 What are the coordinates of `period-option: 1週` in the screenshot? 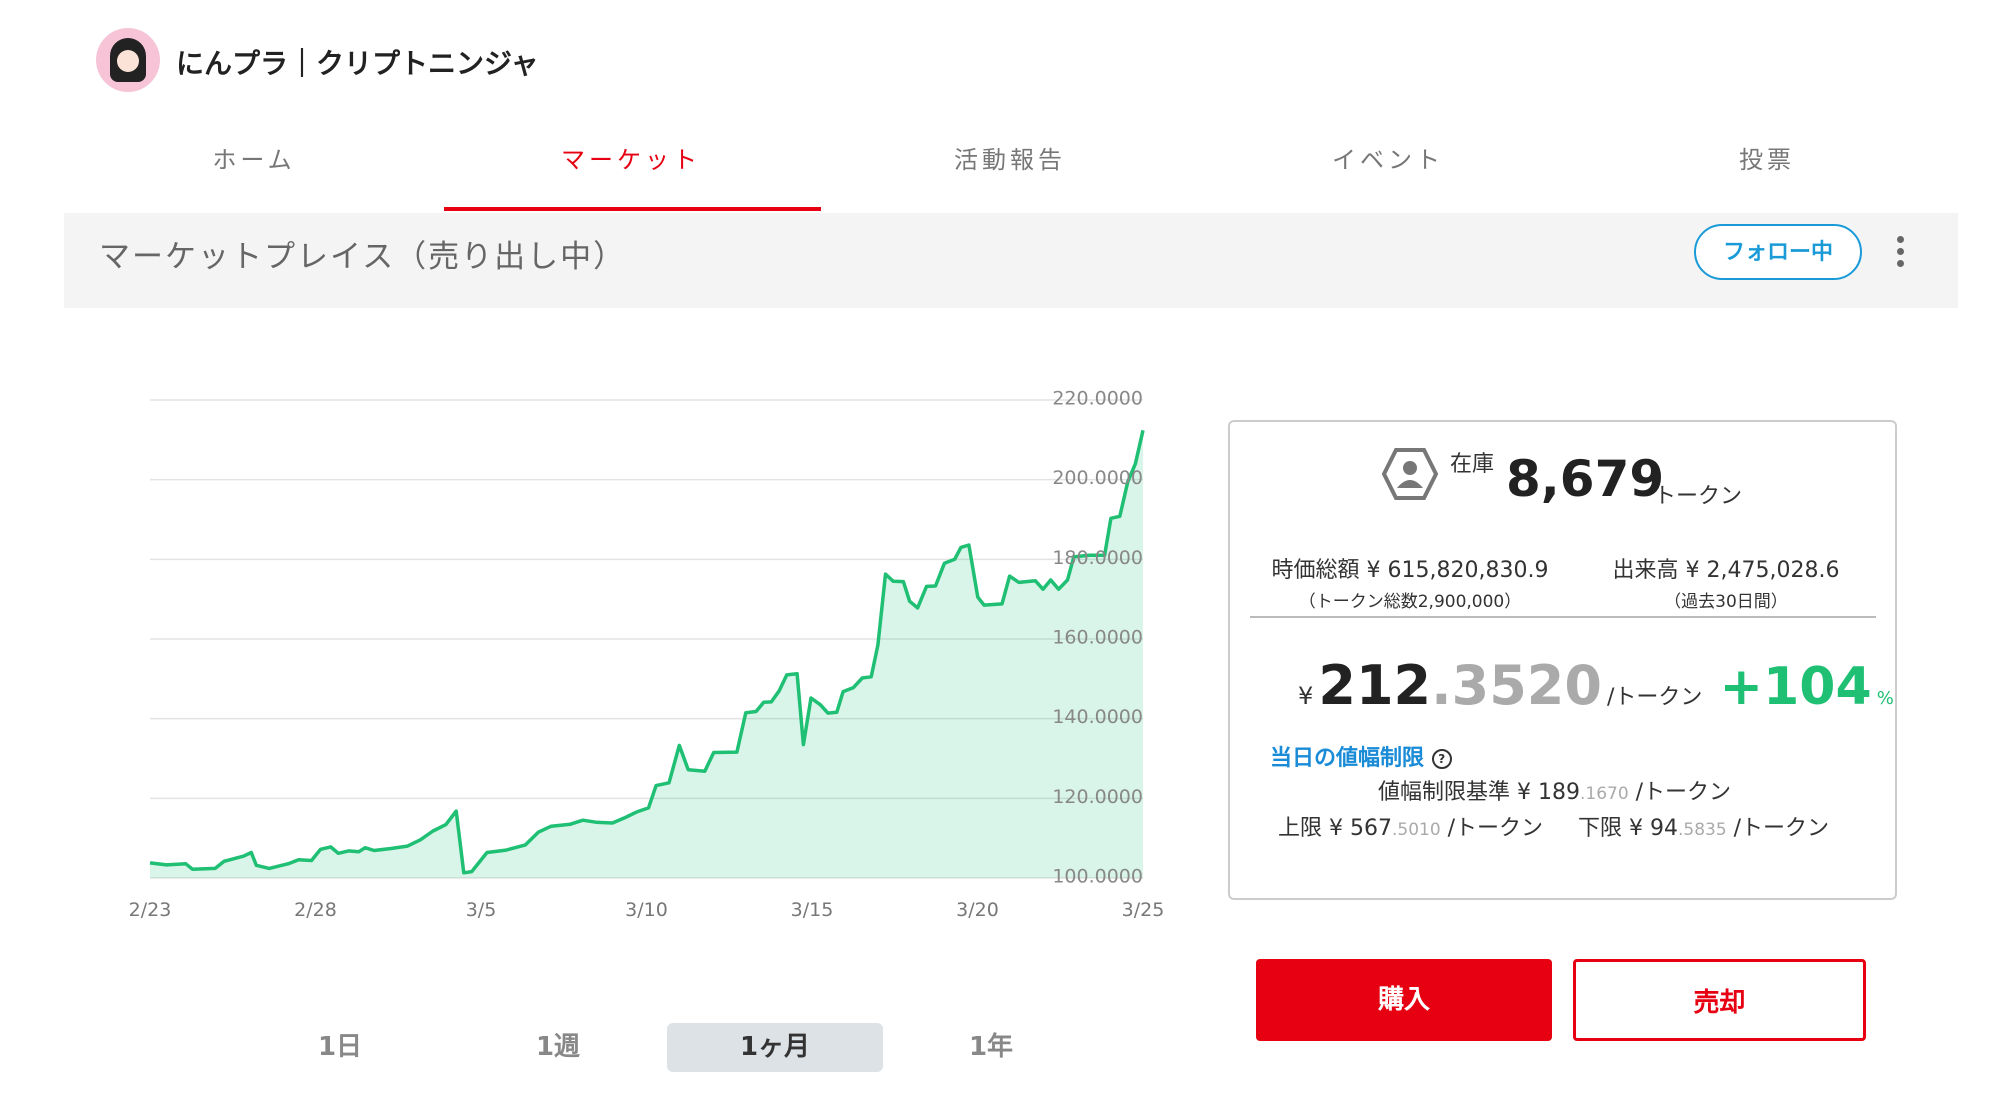 It's located at (558, 1047).